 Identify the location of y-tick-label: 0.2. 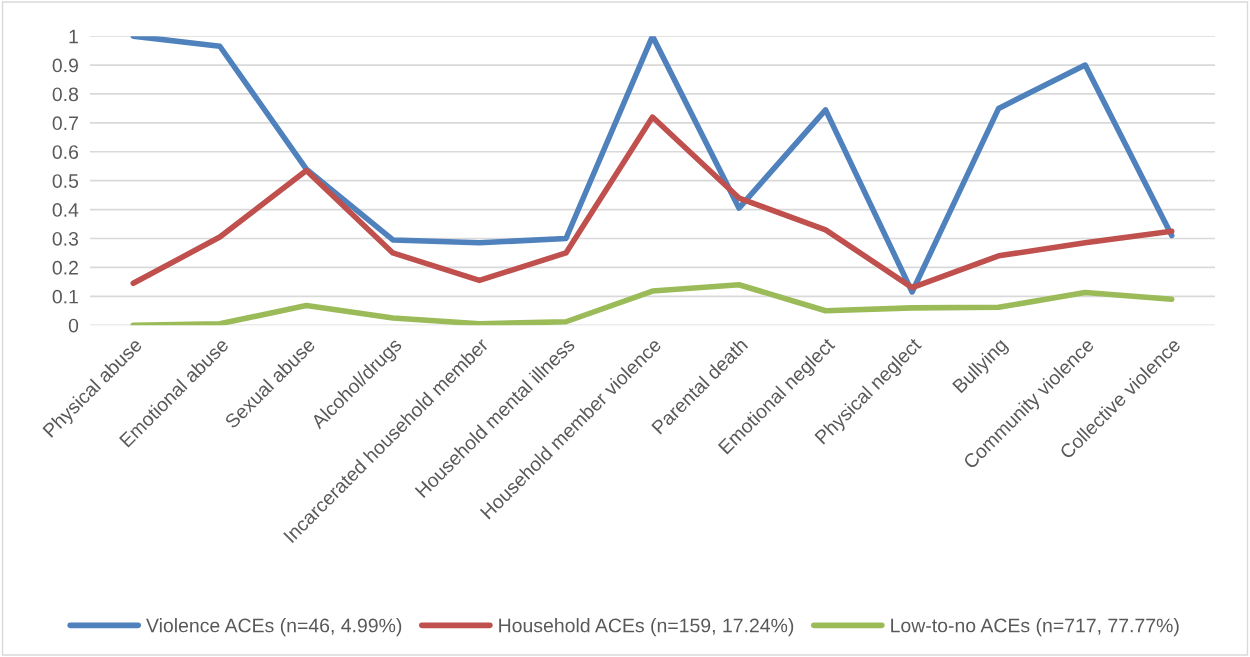
(65, 267).